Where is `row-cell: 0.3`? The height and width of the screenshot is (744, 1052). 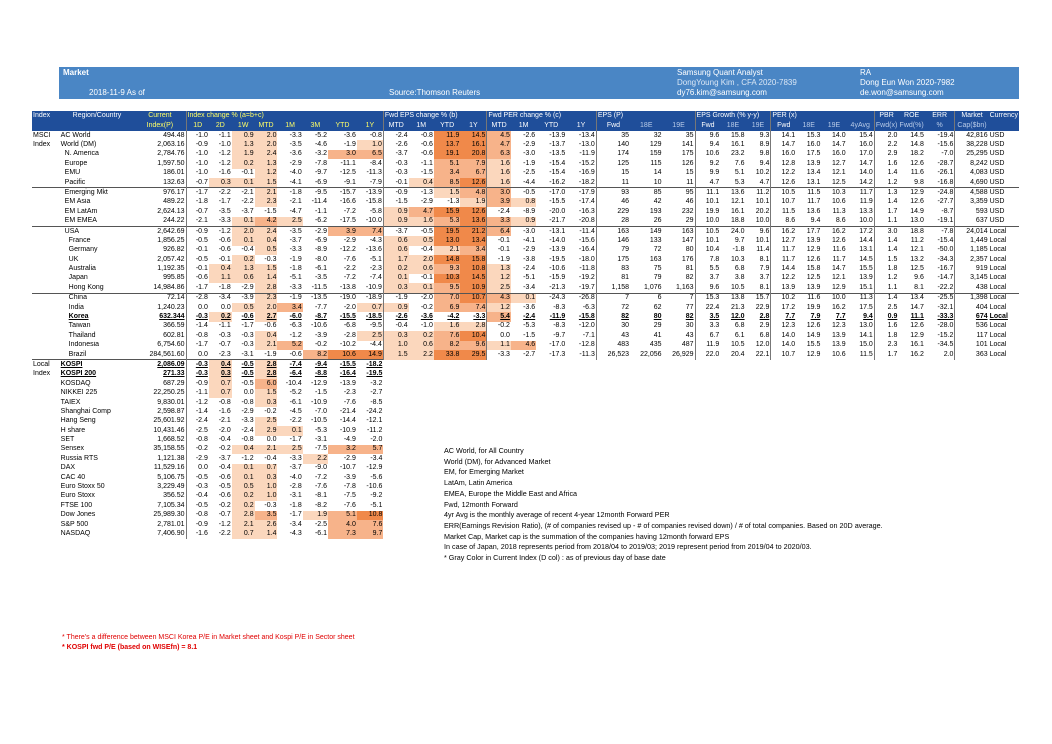 row-cell: 0.3 is located at coordinates (220, 374).